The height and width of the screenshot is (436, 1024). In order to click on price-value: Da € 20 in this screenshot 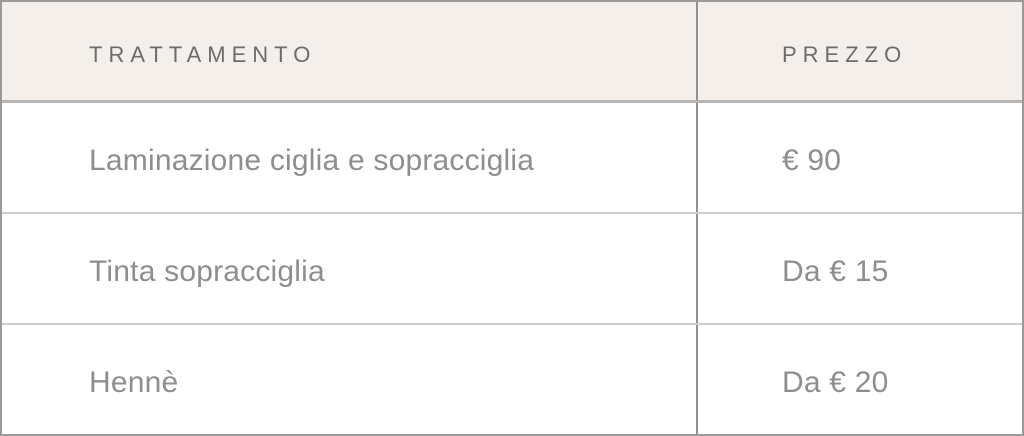, I will do `click(835, 382)`.